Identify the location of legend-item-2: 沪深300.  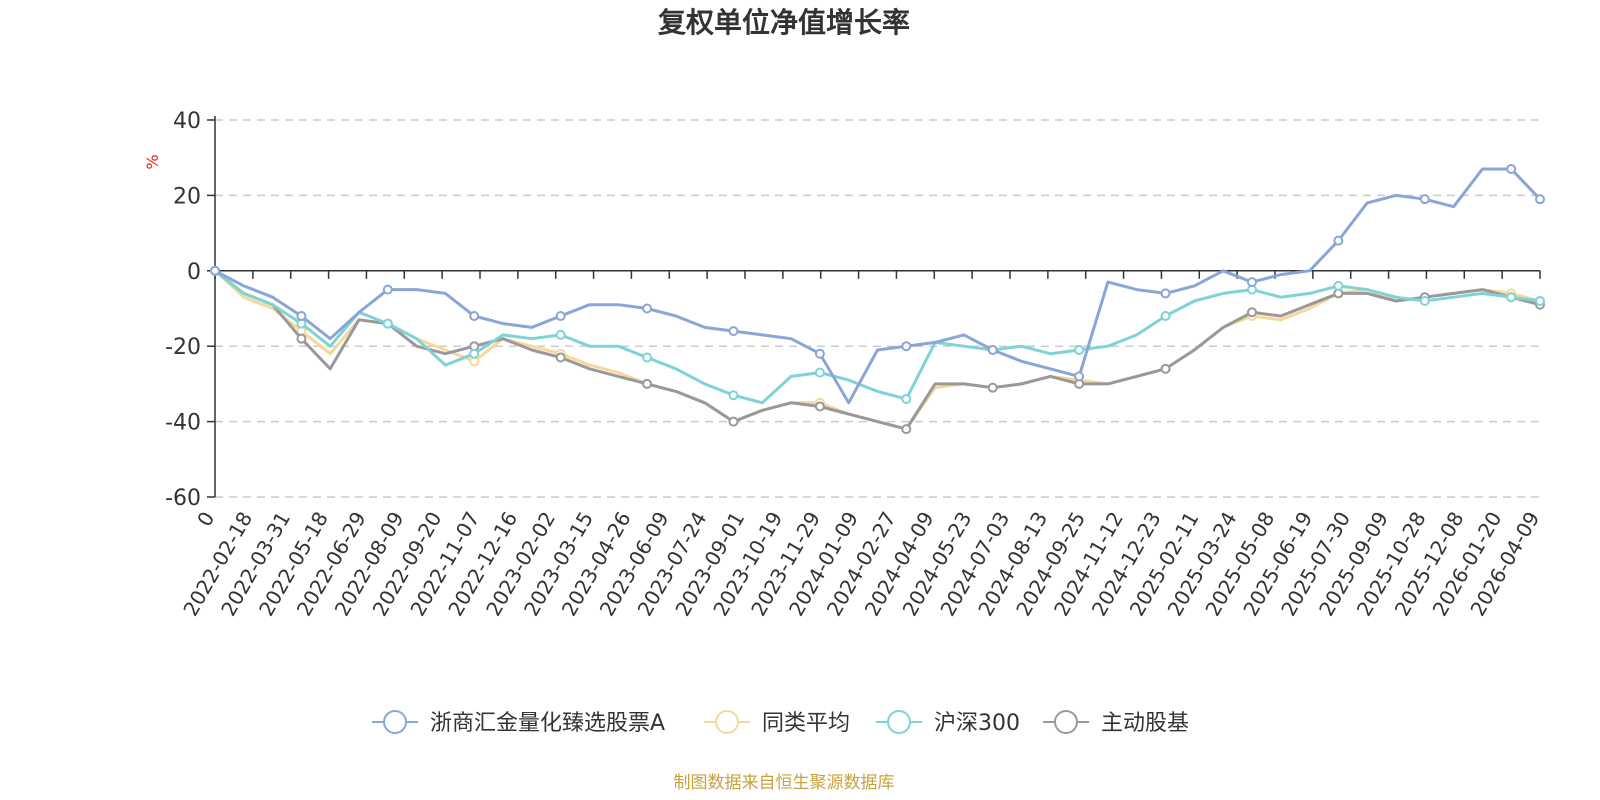
(948, 723).